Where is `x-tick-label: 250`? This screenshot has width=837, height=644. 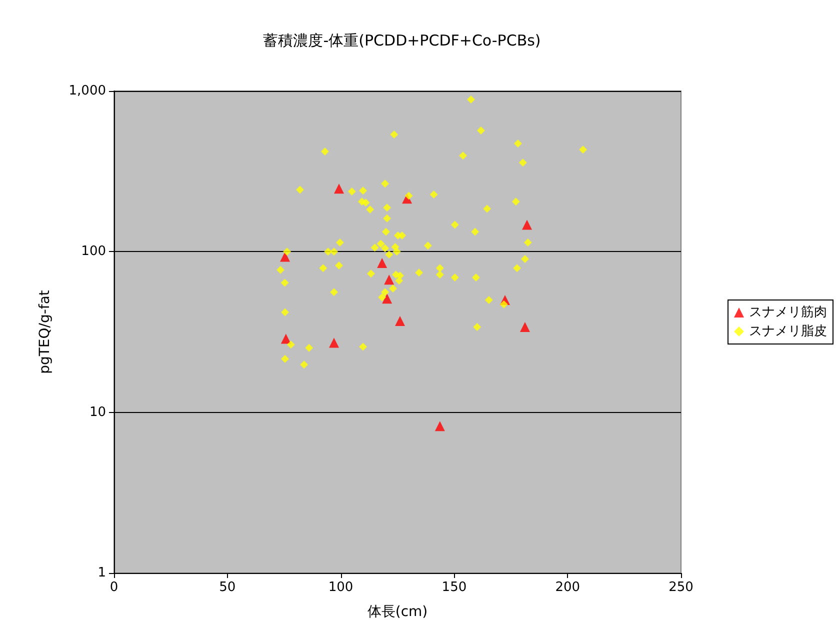 x-tick-label: 250 is located at coordinates (681, 587).